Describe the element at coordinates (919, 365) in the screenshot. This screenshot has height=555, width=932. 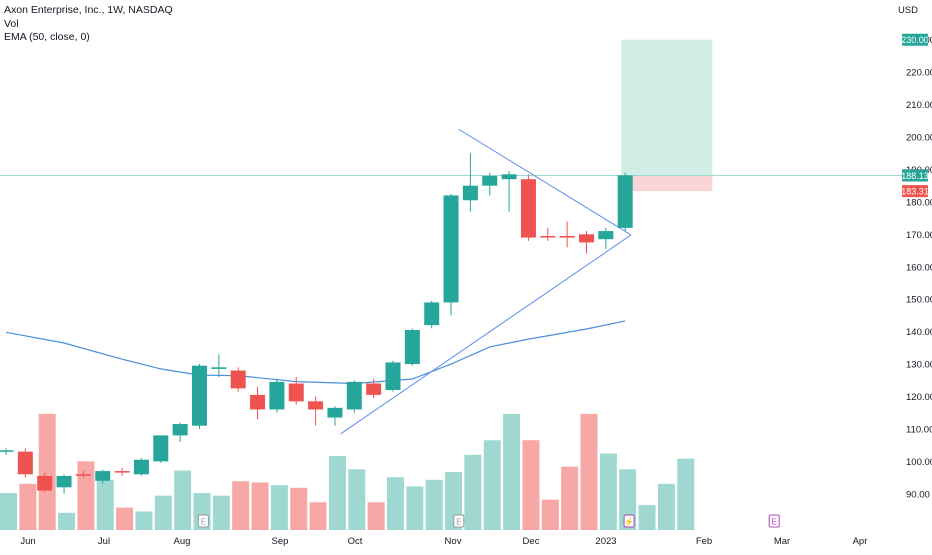
I see `y-tick-label: 130.00` at that location.